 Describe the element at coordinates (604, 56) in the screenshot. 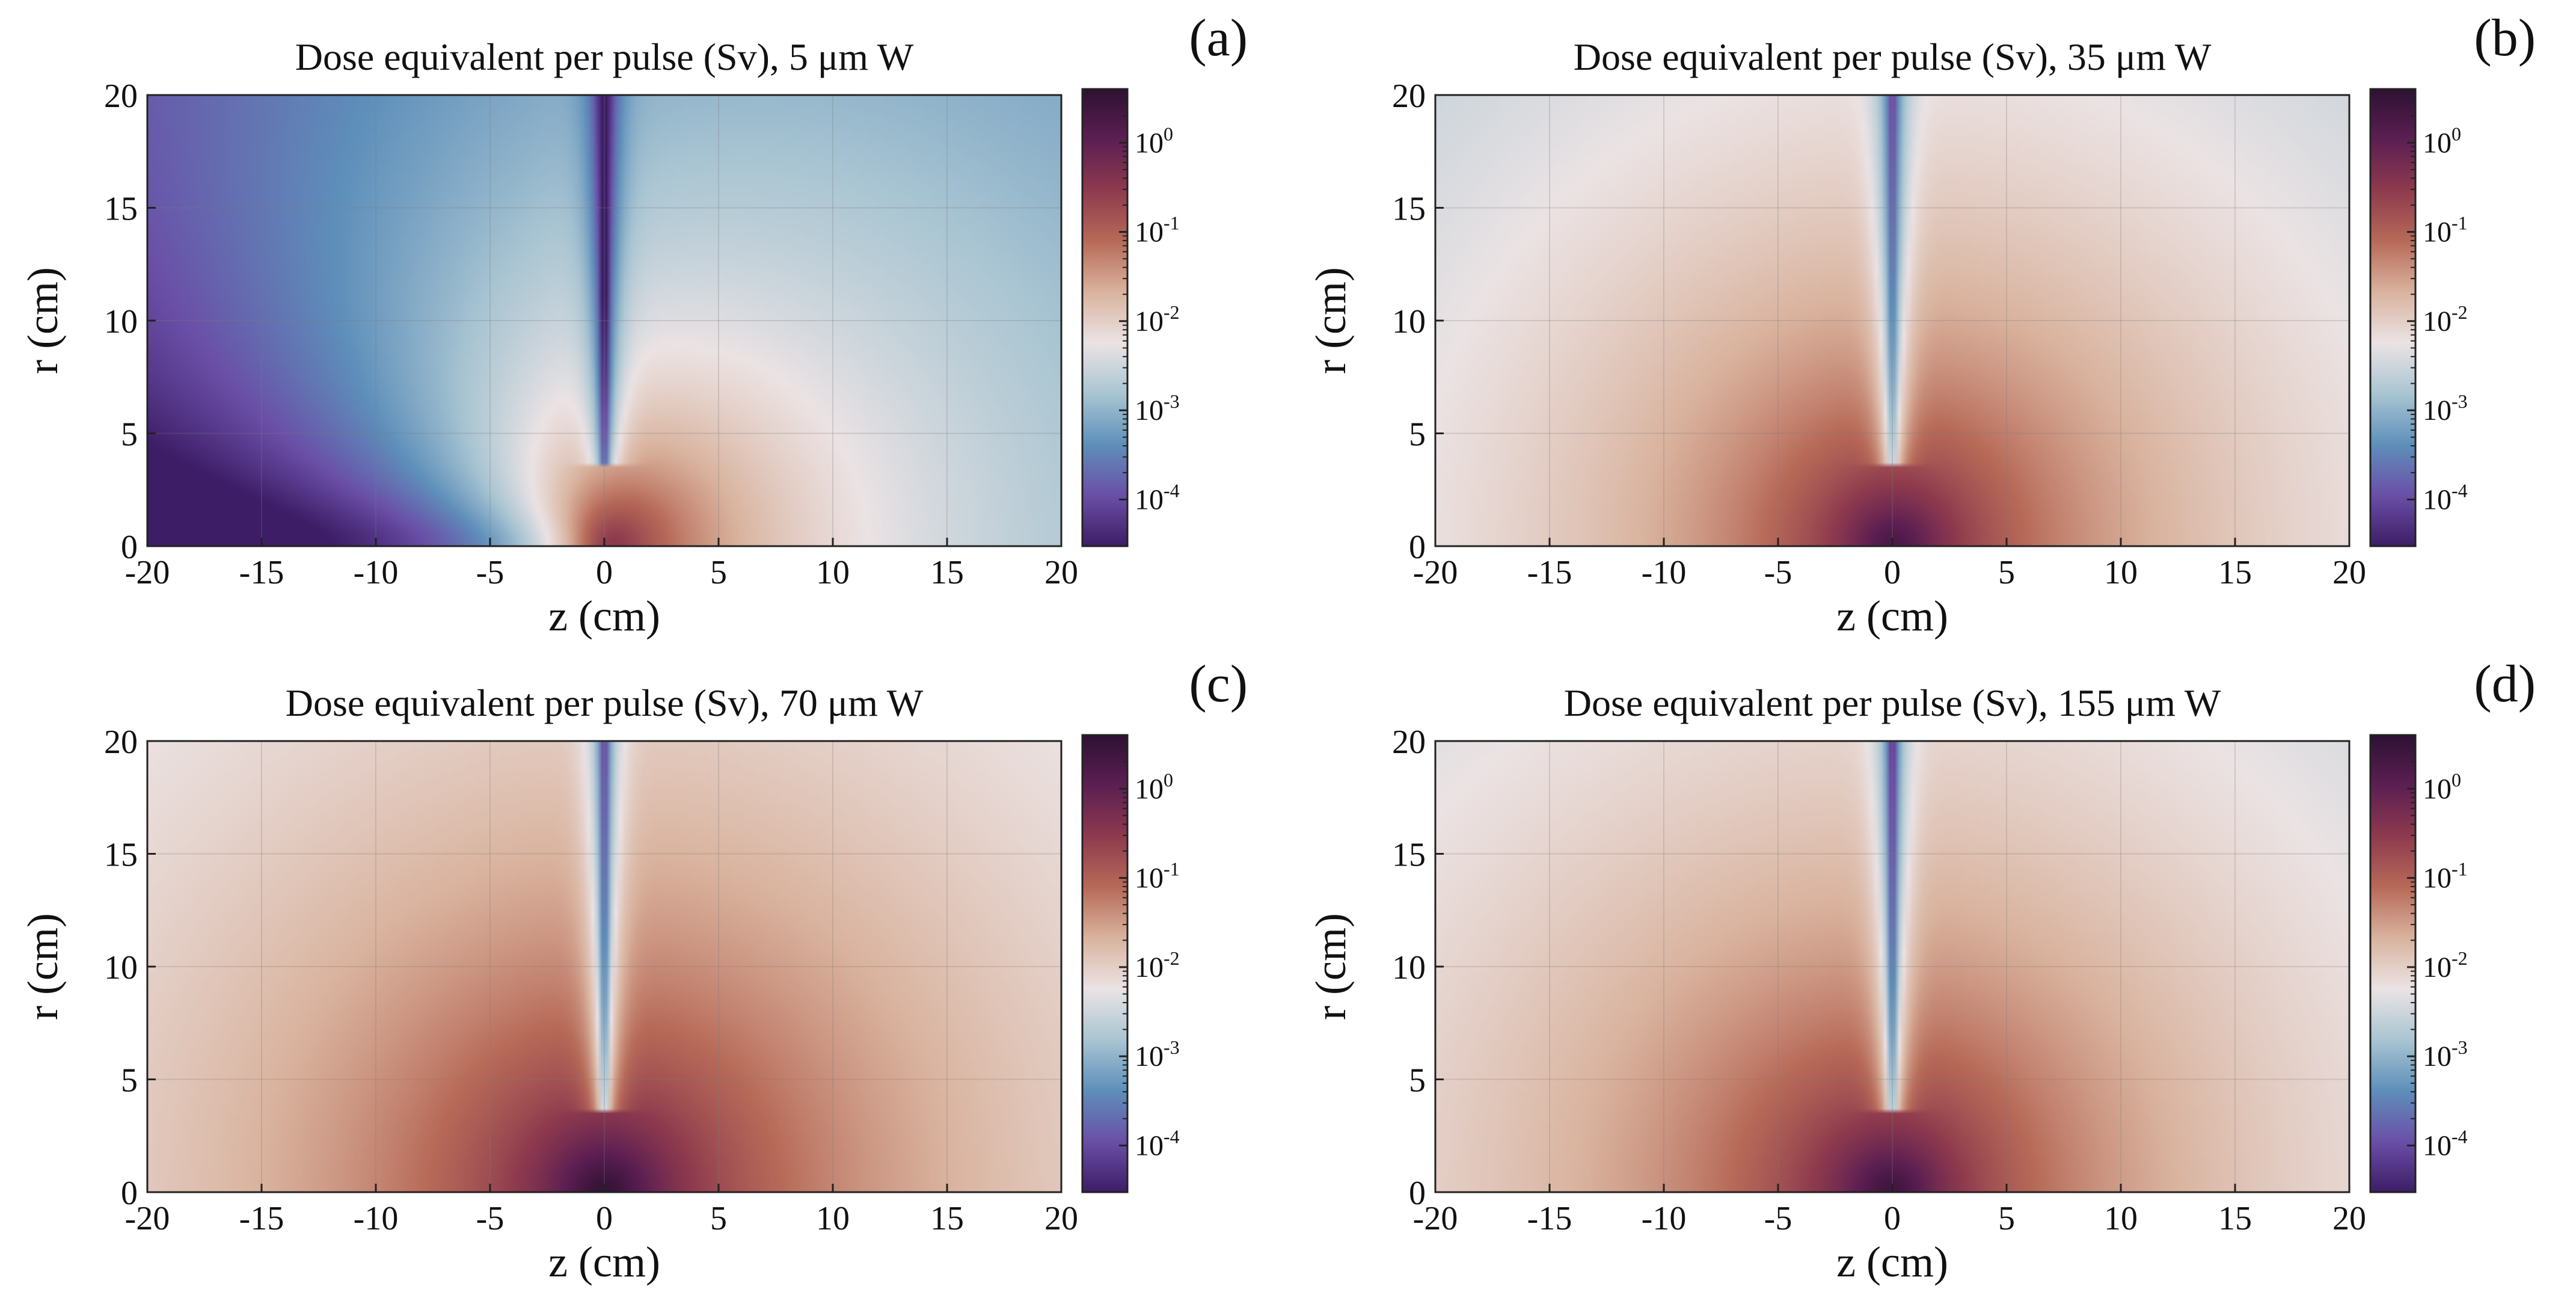

I see `chart-title: Dose equivalent per pulse (Sv), 5 μm W` at that location.